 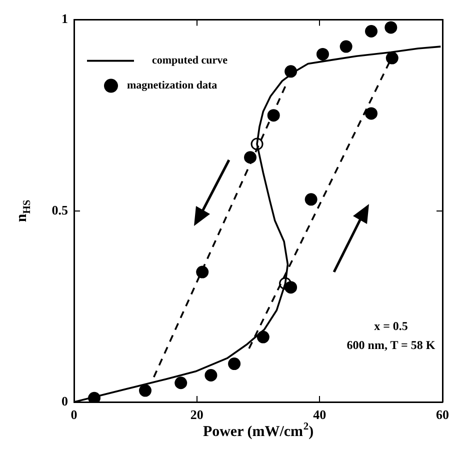 What do you see at coordinates (391, 345) in the screenshot?
I see `annotation: 600 nm, T = 58 K` at bounding box center [391, 345].